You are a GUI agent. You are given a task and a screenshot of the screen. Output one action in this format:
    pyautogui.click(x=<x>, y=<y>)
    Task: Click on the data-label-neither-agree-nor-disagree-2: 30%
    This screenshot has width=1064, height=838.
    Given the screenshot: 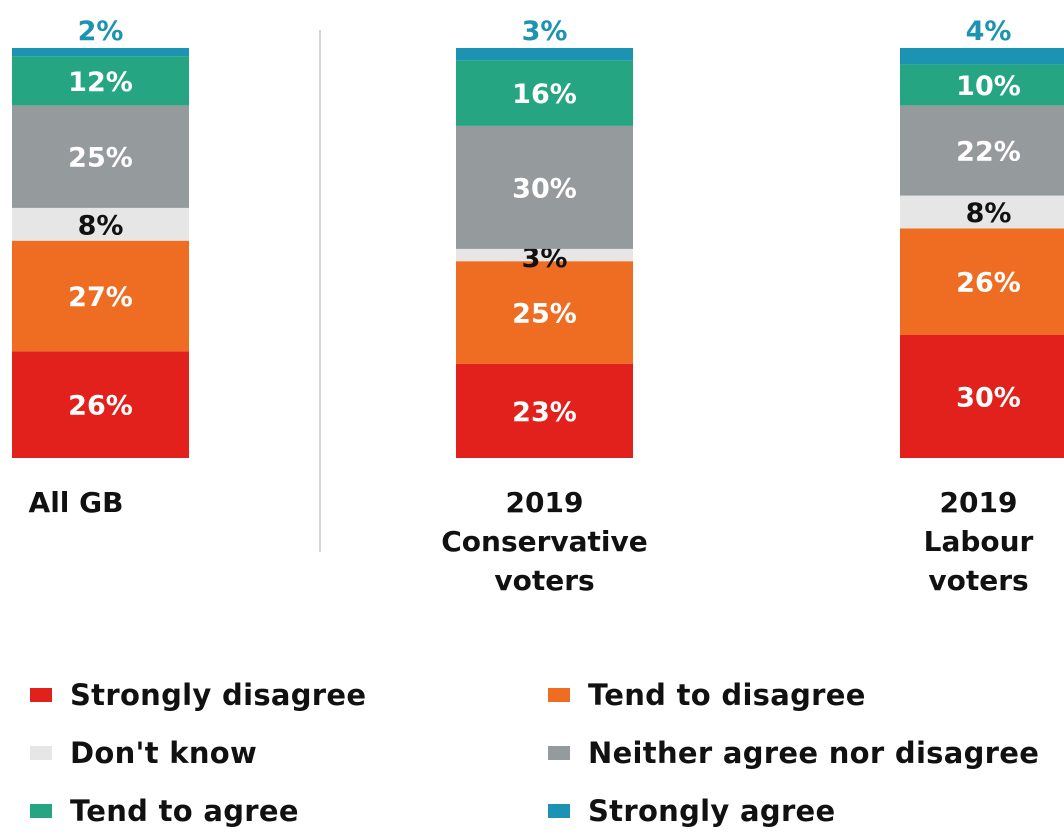 What is the action you would take?
    pyautogui.click(x=544, y=188)
    